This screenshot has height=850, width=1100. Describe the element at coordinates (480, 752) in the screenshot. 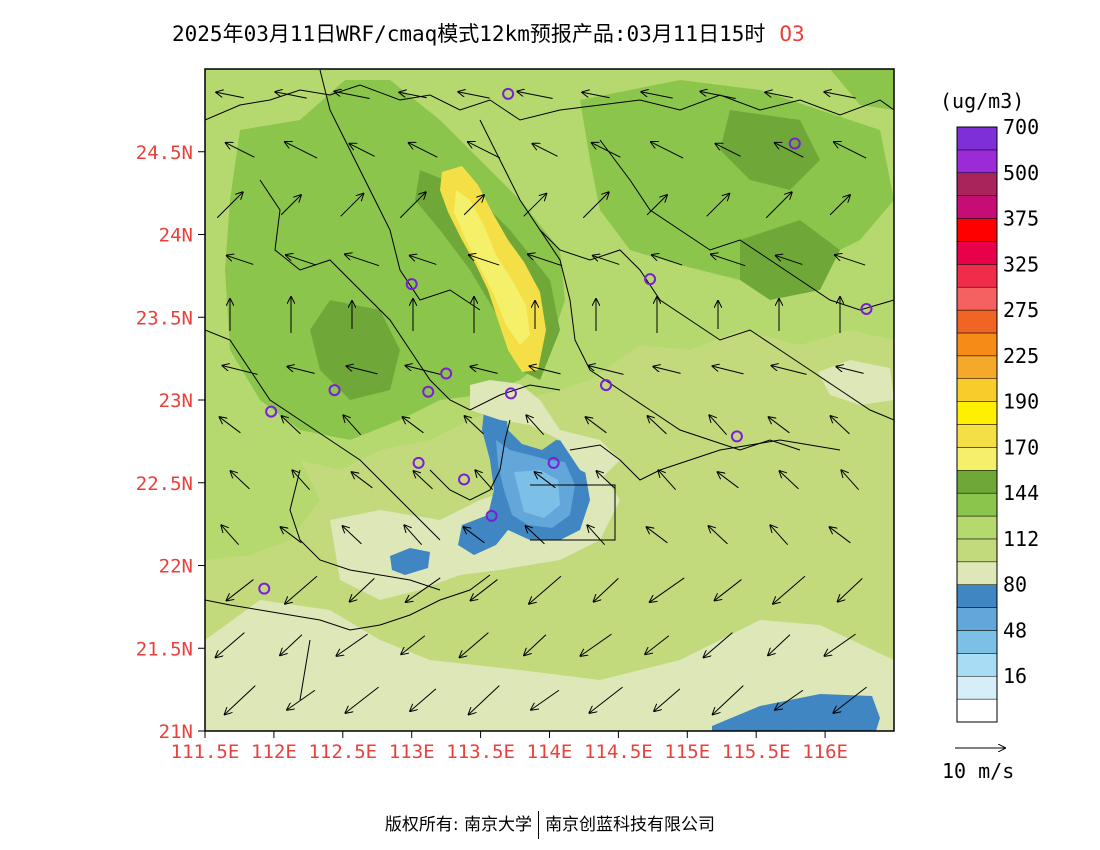

I see `lon-tick-label: 113.5E` at that location.